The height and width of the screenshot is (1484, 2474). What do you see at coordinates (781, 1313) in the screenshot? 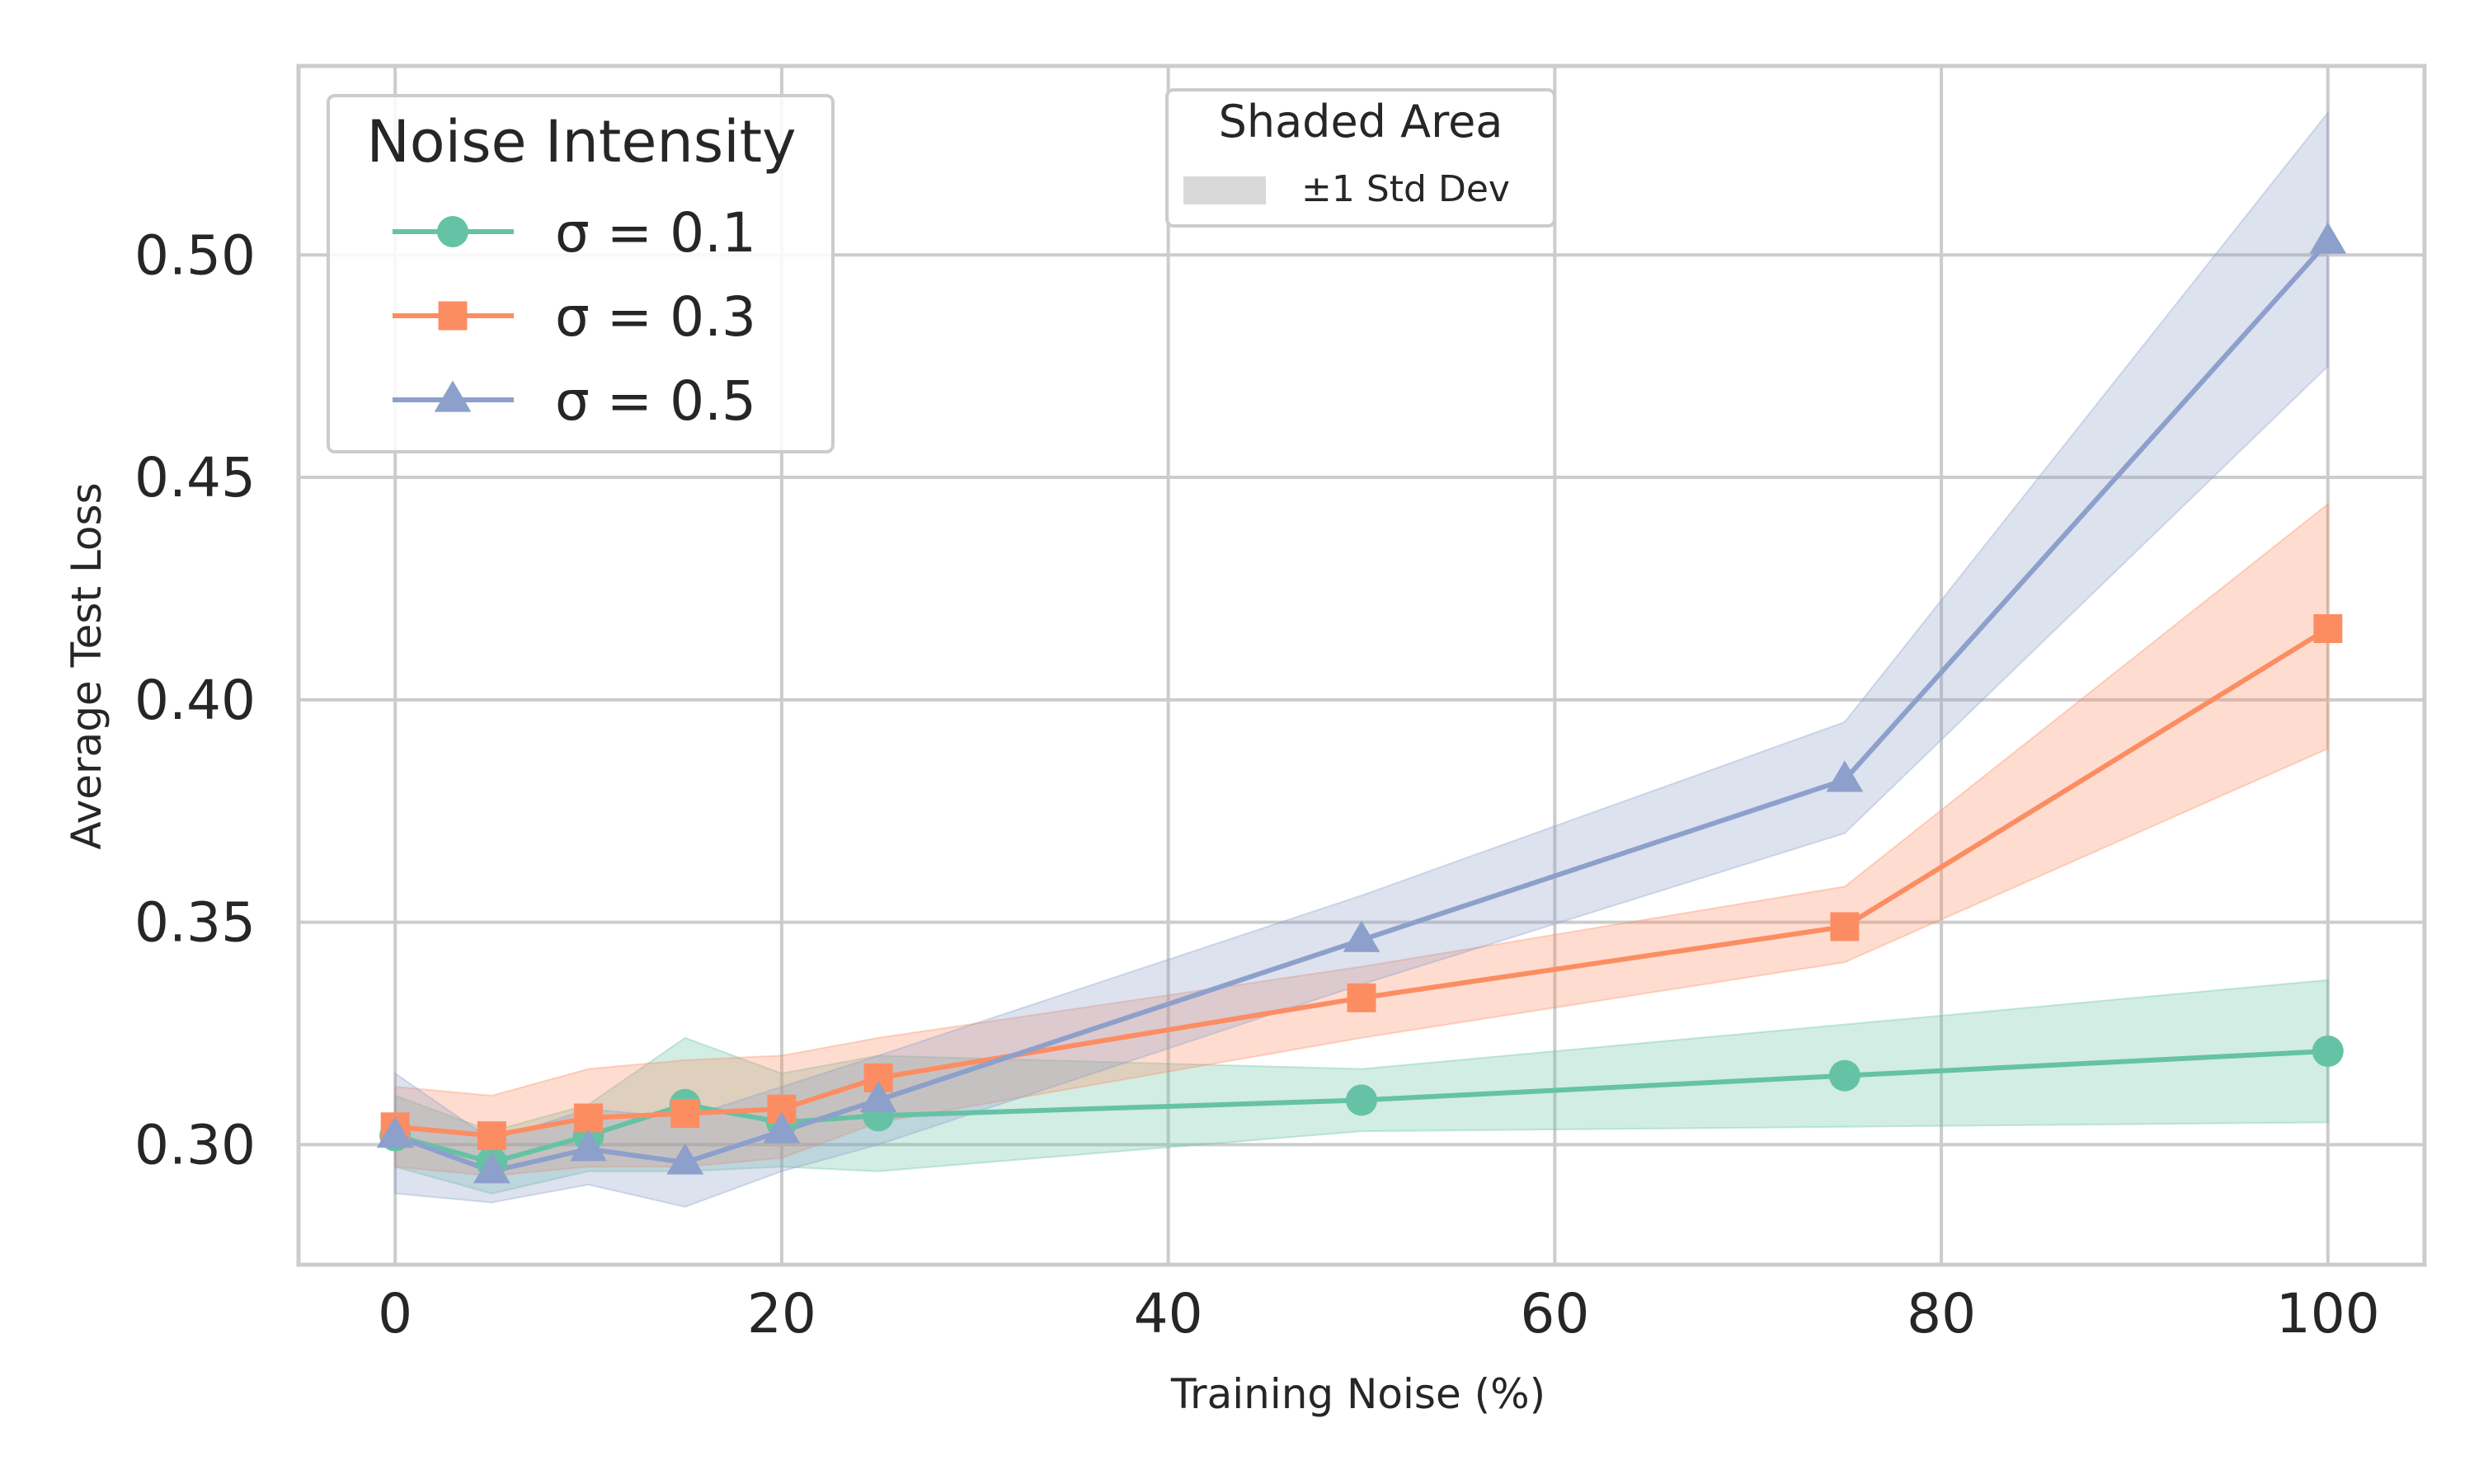
I see `x-tick-label: 20` at bounding box center [781, 1313].